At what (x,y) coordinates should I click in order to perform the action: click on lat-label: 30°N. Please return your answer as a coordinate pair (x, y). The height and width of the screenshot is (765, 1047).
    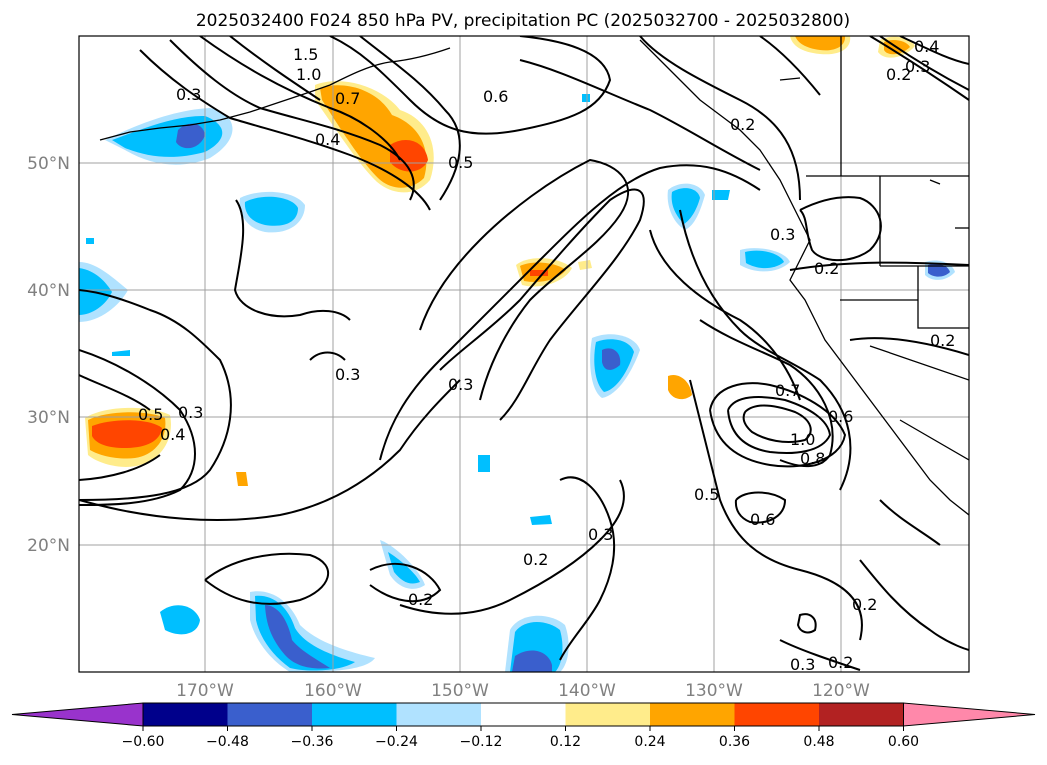
    Looking at the image, I should click on (48, 418).